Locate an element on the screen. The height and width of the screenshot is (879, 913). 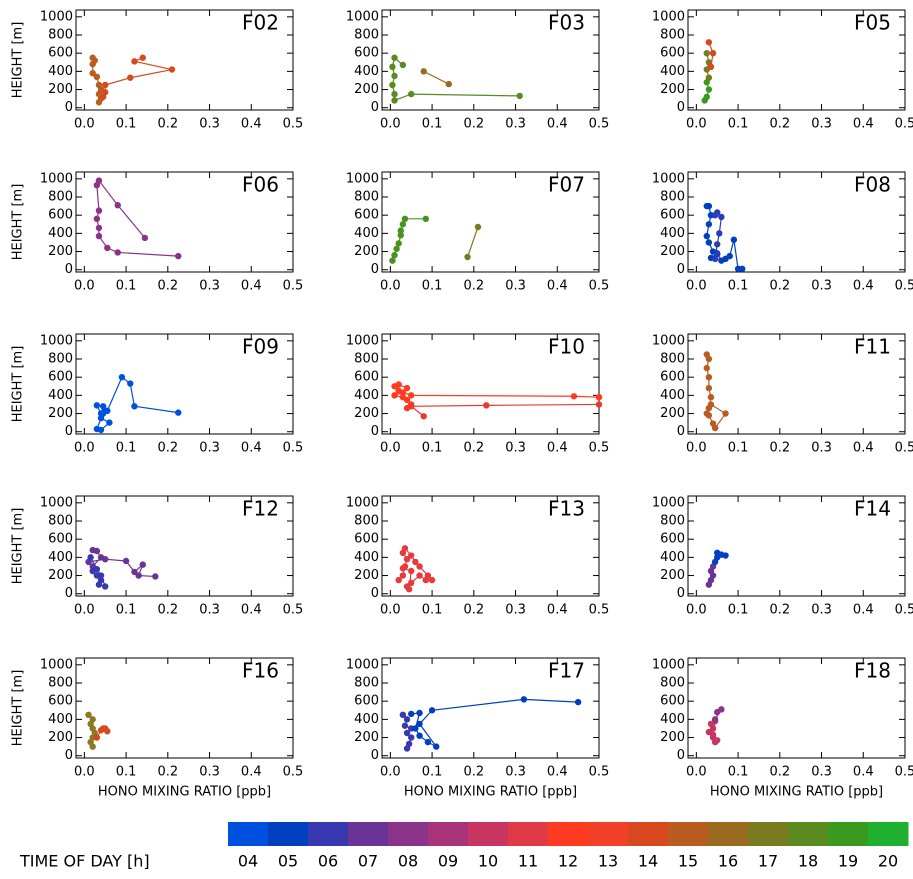
y-tick-label: 800 is located at coordinates (672, 683).